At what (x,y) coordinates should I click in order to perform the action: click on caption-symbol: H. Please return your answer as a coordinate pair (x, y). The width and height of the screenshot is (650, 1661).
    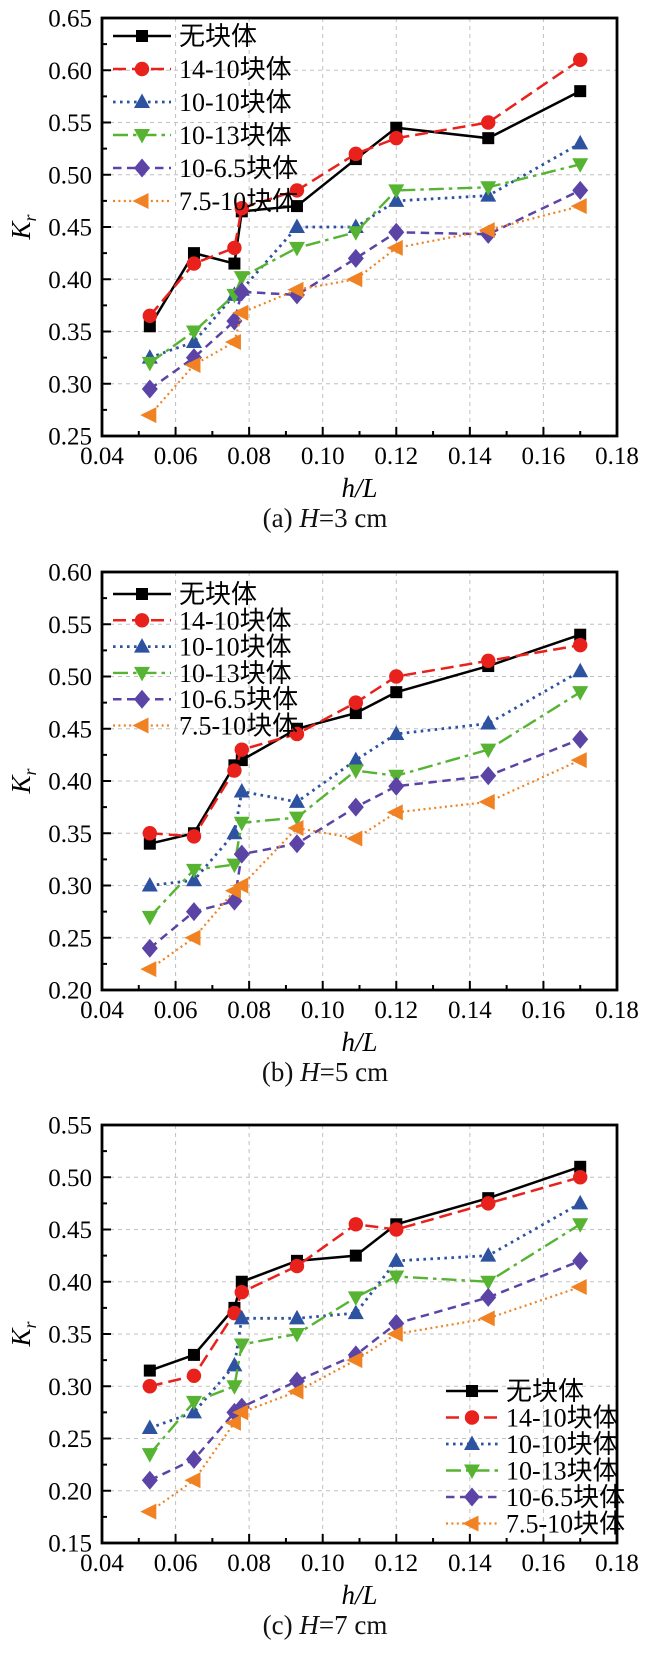
    Looking at the image, I should click on (310, 1071).